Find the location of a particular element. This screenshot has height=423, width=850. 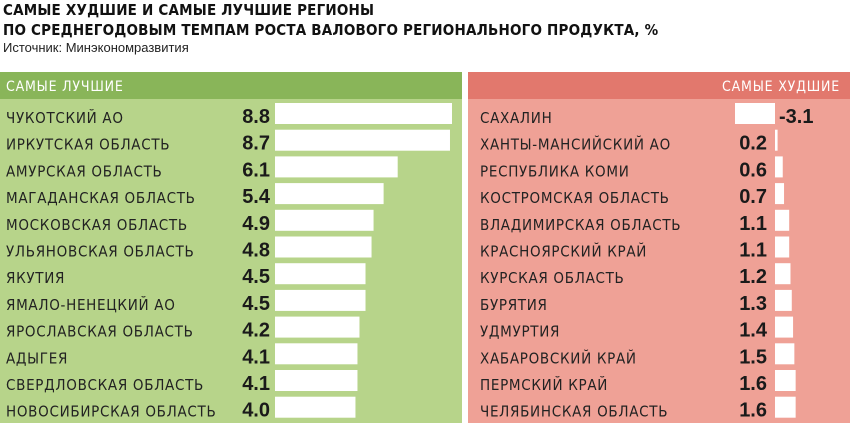

worst-category-label: УДМУРТИЯ is located at coordinates (520, 332).